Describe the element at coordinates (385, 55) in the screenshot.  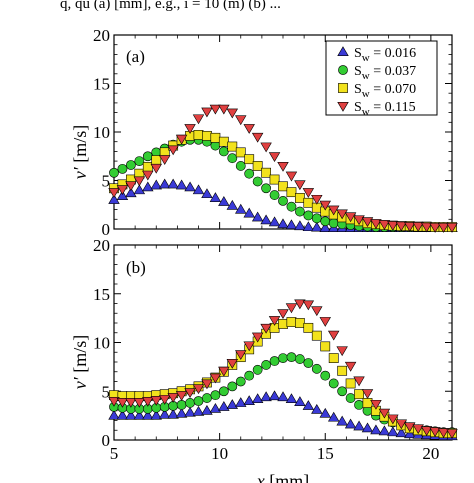
I see `legend-label: Sw = 0.016` at that location.